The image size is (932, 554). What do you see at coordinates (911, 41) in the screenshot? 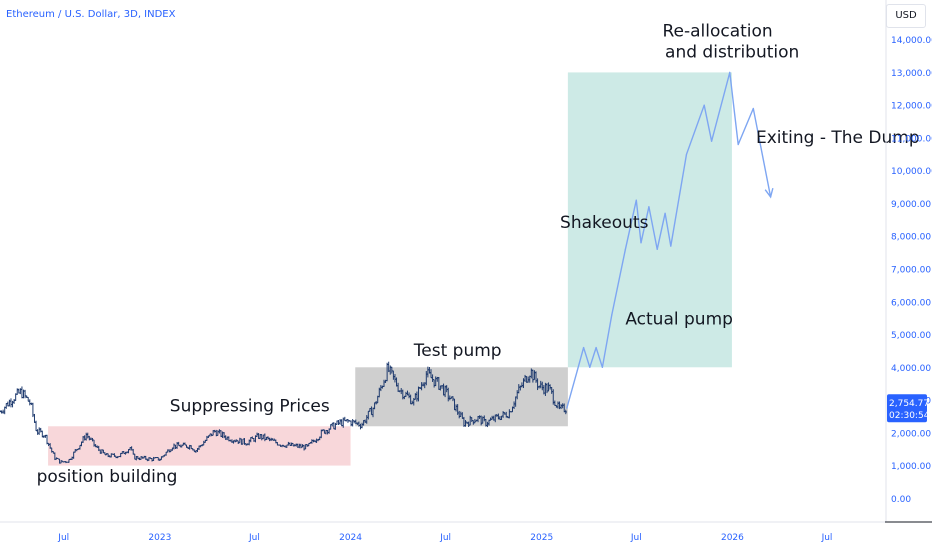
I see `y-tick-label: 14,000.00` at bounding box center [911, 41].